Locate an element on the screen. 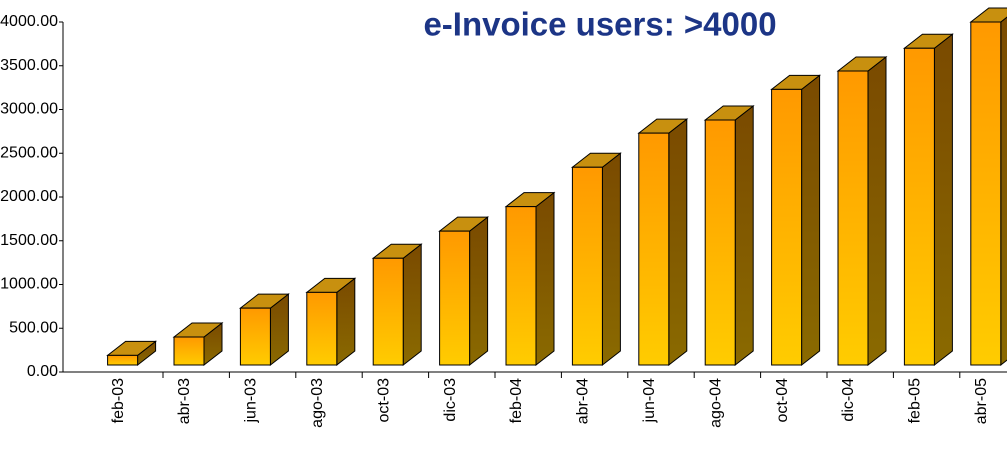  x-tick-label: feb-03 is located at coordinates (118, 400).